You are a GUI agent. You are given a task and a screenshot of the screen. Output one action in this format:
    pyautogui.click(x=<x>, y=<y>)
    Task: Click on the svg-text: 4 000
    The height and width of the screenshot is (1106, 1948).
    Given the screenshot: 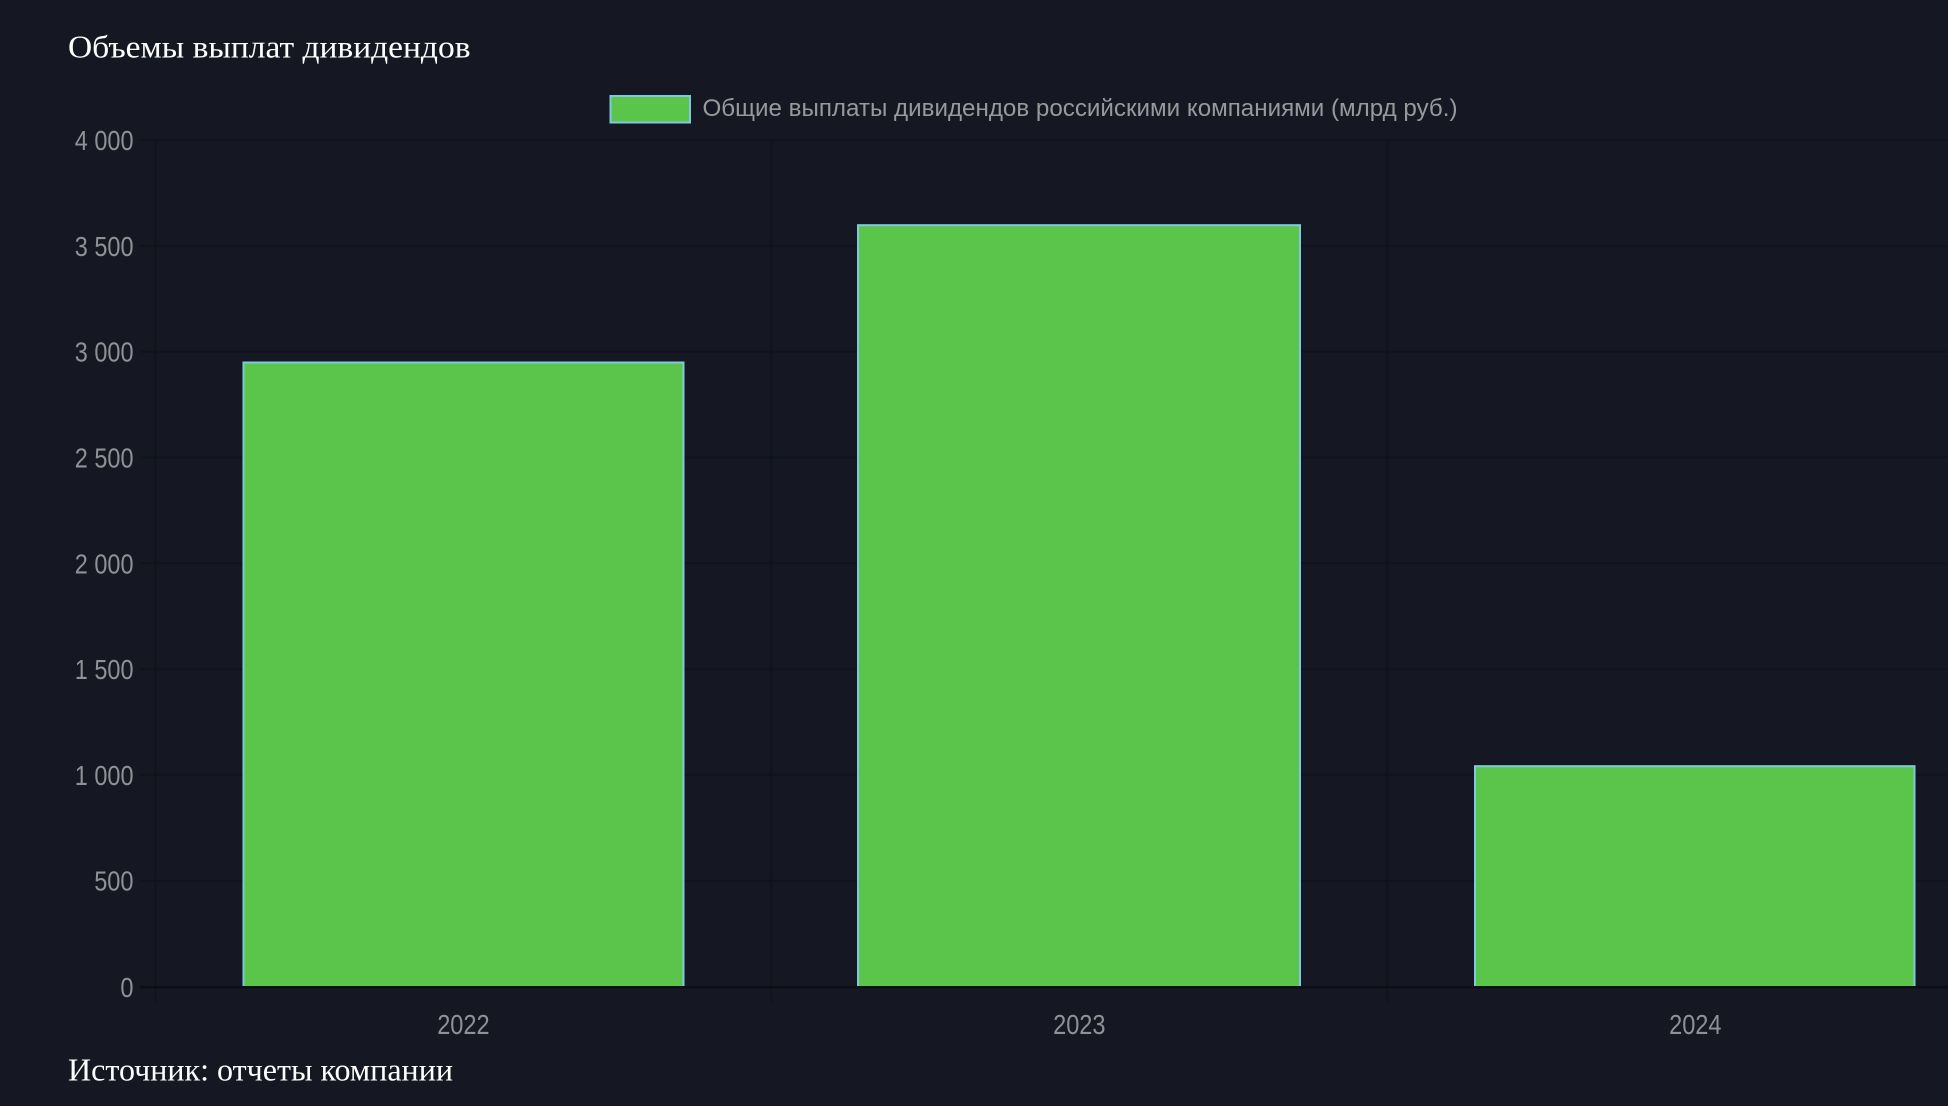 What is the action you would take?
    pyautogui.click(x=104, y=140)
    